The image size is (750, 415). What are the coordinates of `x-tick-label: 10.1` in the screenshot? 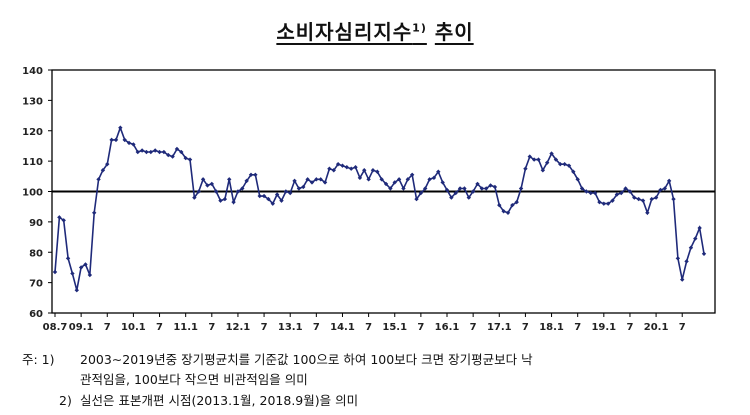 It's located at (133, 327).